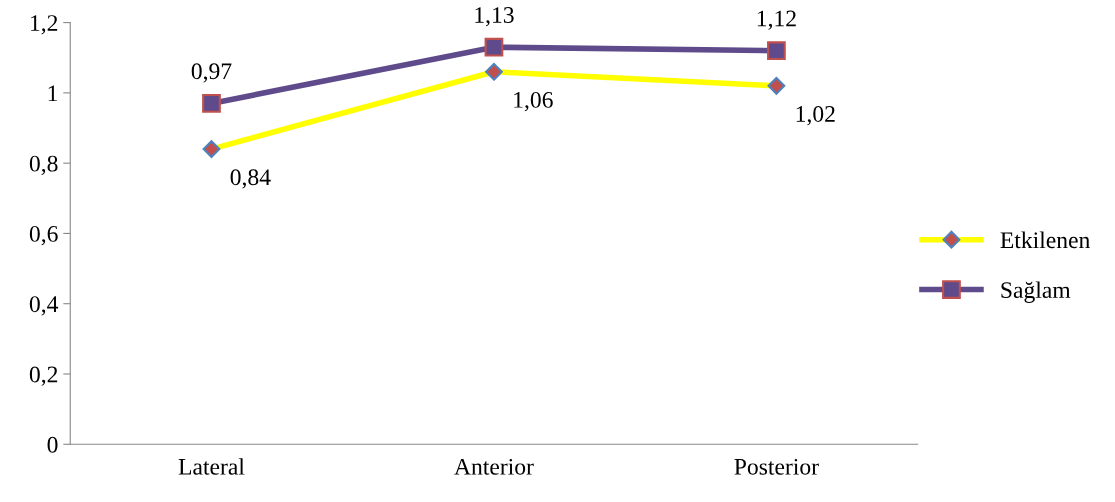 This screenshot has height=502, width=1115. What do you see at coordinates (43, 376) in the screenshot?
I see `y-tick-label: 0,2` at bounding box center [43, 376].